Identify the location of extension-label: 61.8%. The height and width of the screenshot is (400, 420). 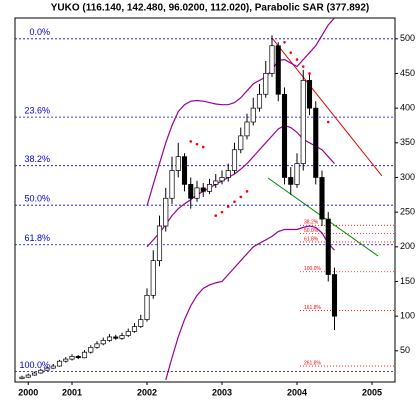
(311, 239).